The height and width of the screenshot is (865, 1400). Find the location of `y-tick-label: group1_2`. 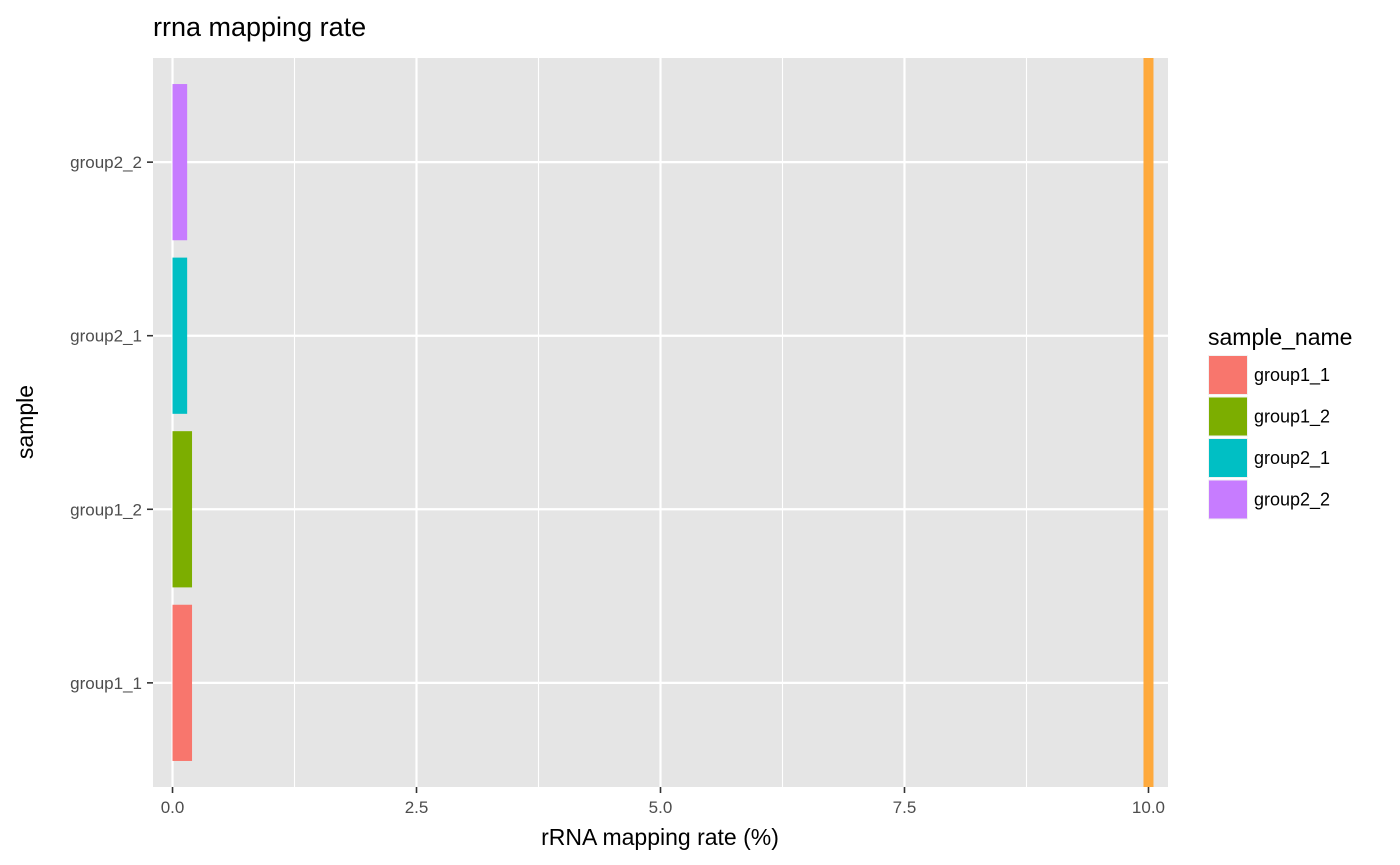

y-tick-label: group1_2 is located at coordinates (106, 509).